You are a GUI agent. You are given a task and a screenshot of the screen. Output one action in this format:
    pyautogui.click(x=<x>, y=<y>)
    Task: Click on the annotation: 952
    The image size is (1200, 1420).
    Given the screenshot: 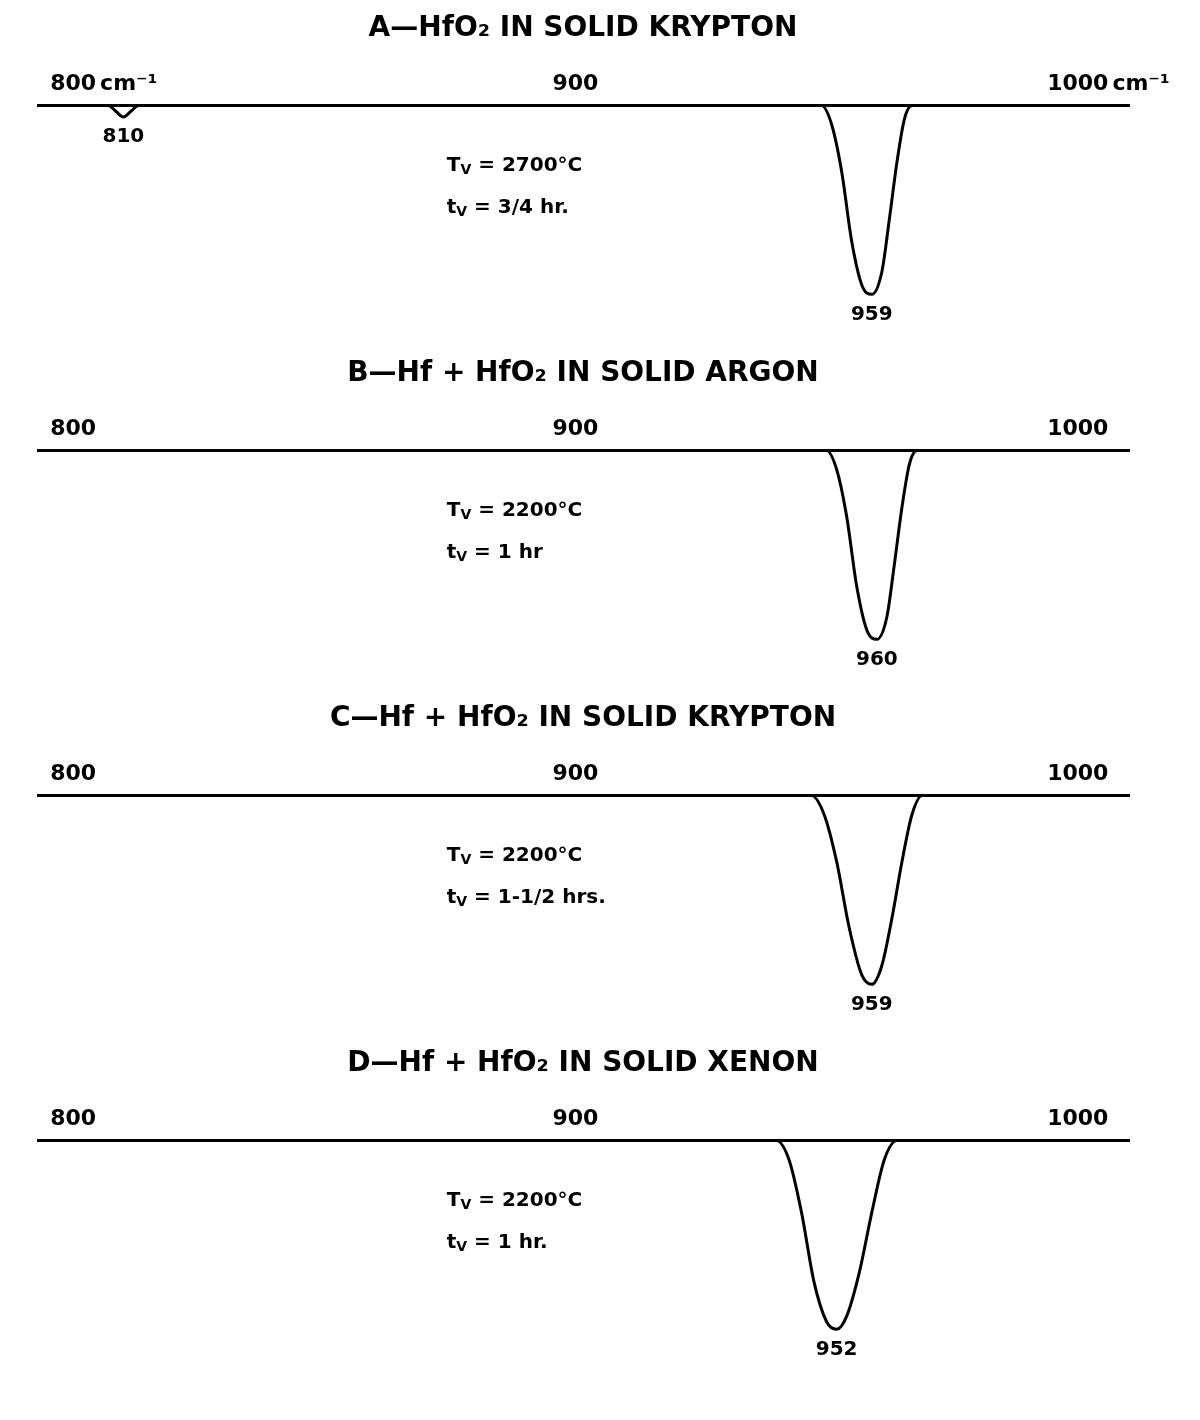 What is the action you would take?
    pyautogui.click(x=836, y=1347)
    